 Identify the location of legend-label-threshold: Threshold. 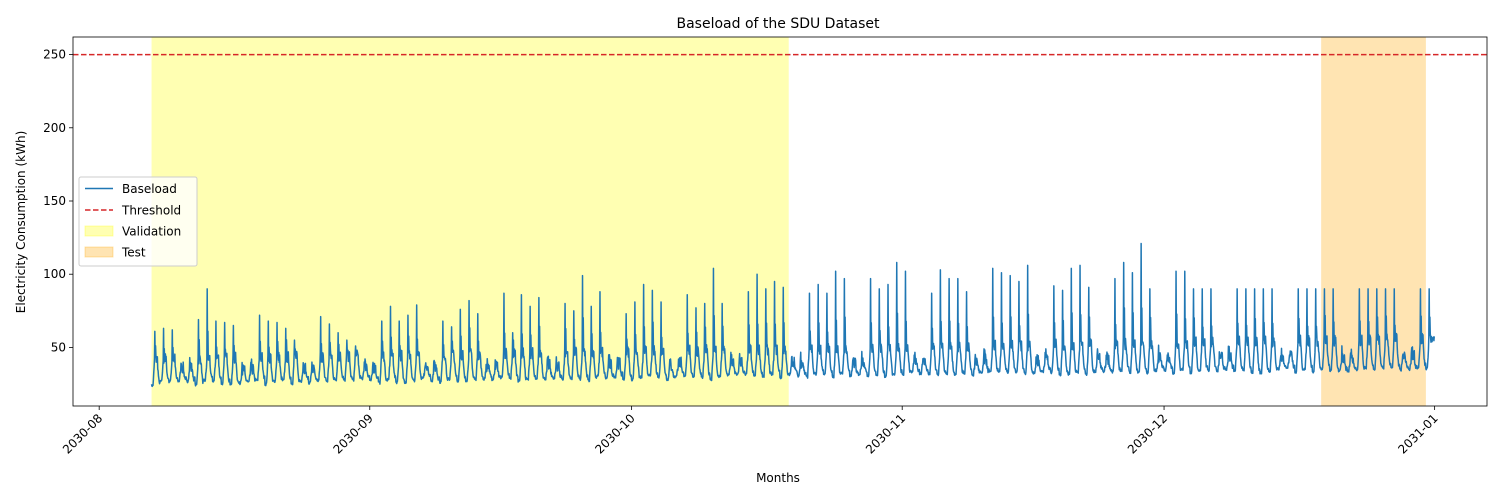
(151, 211).